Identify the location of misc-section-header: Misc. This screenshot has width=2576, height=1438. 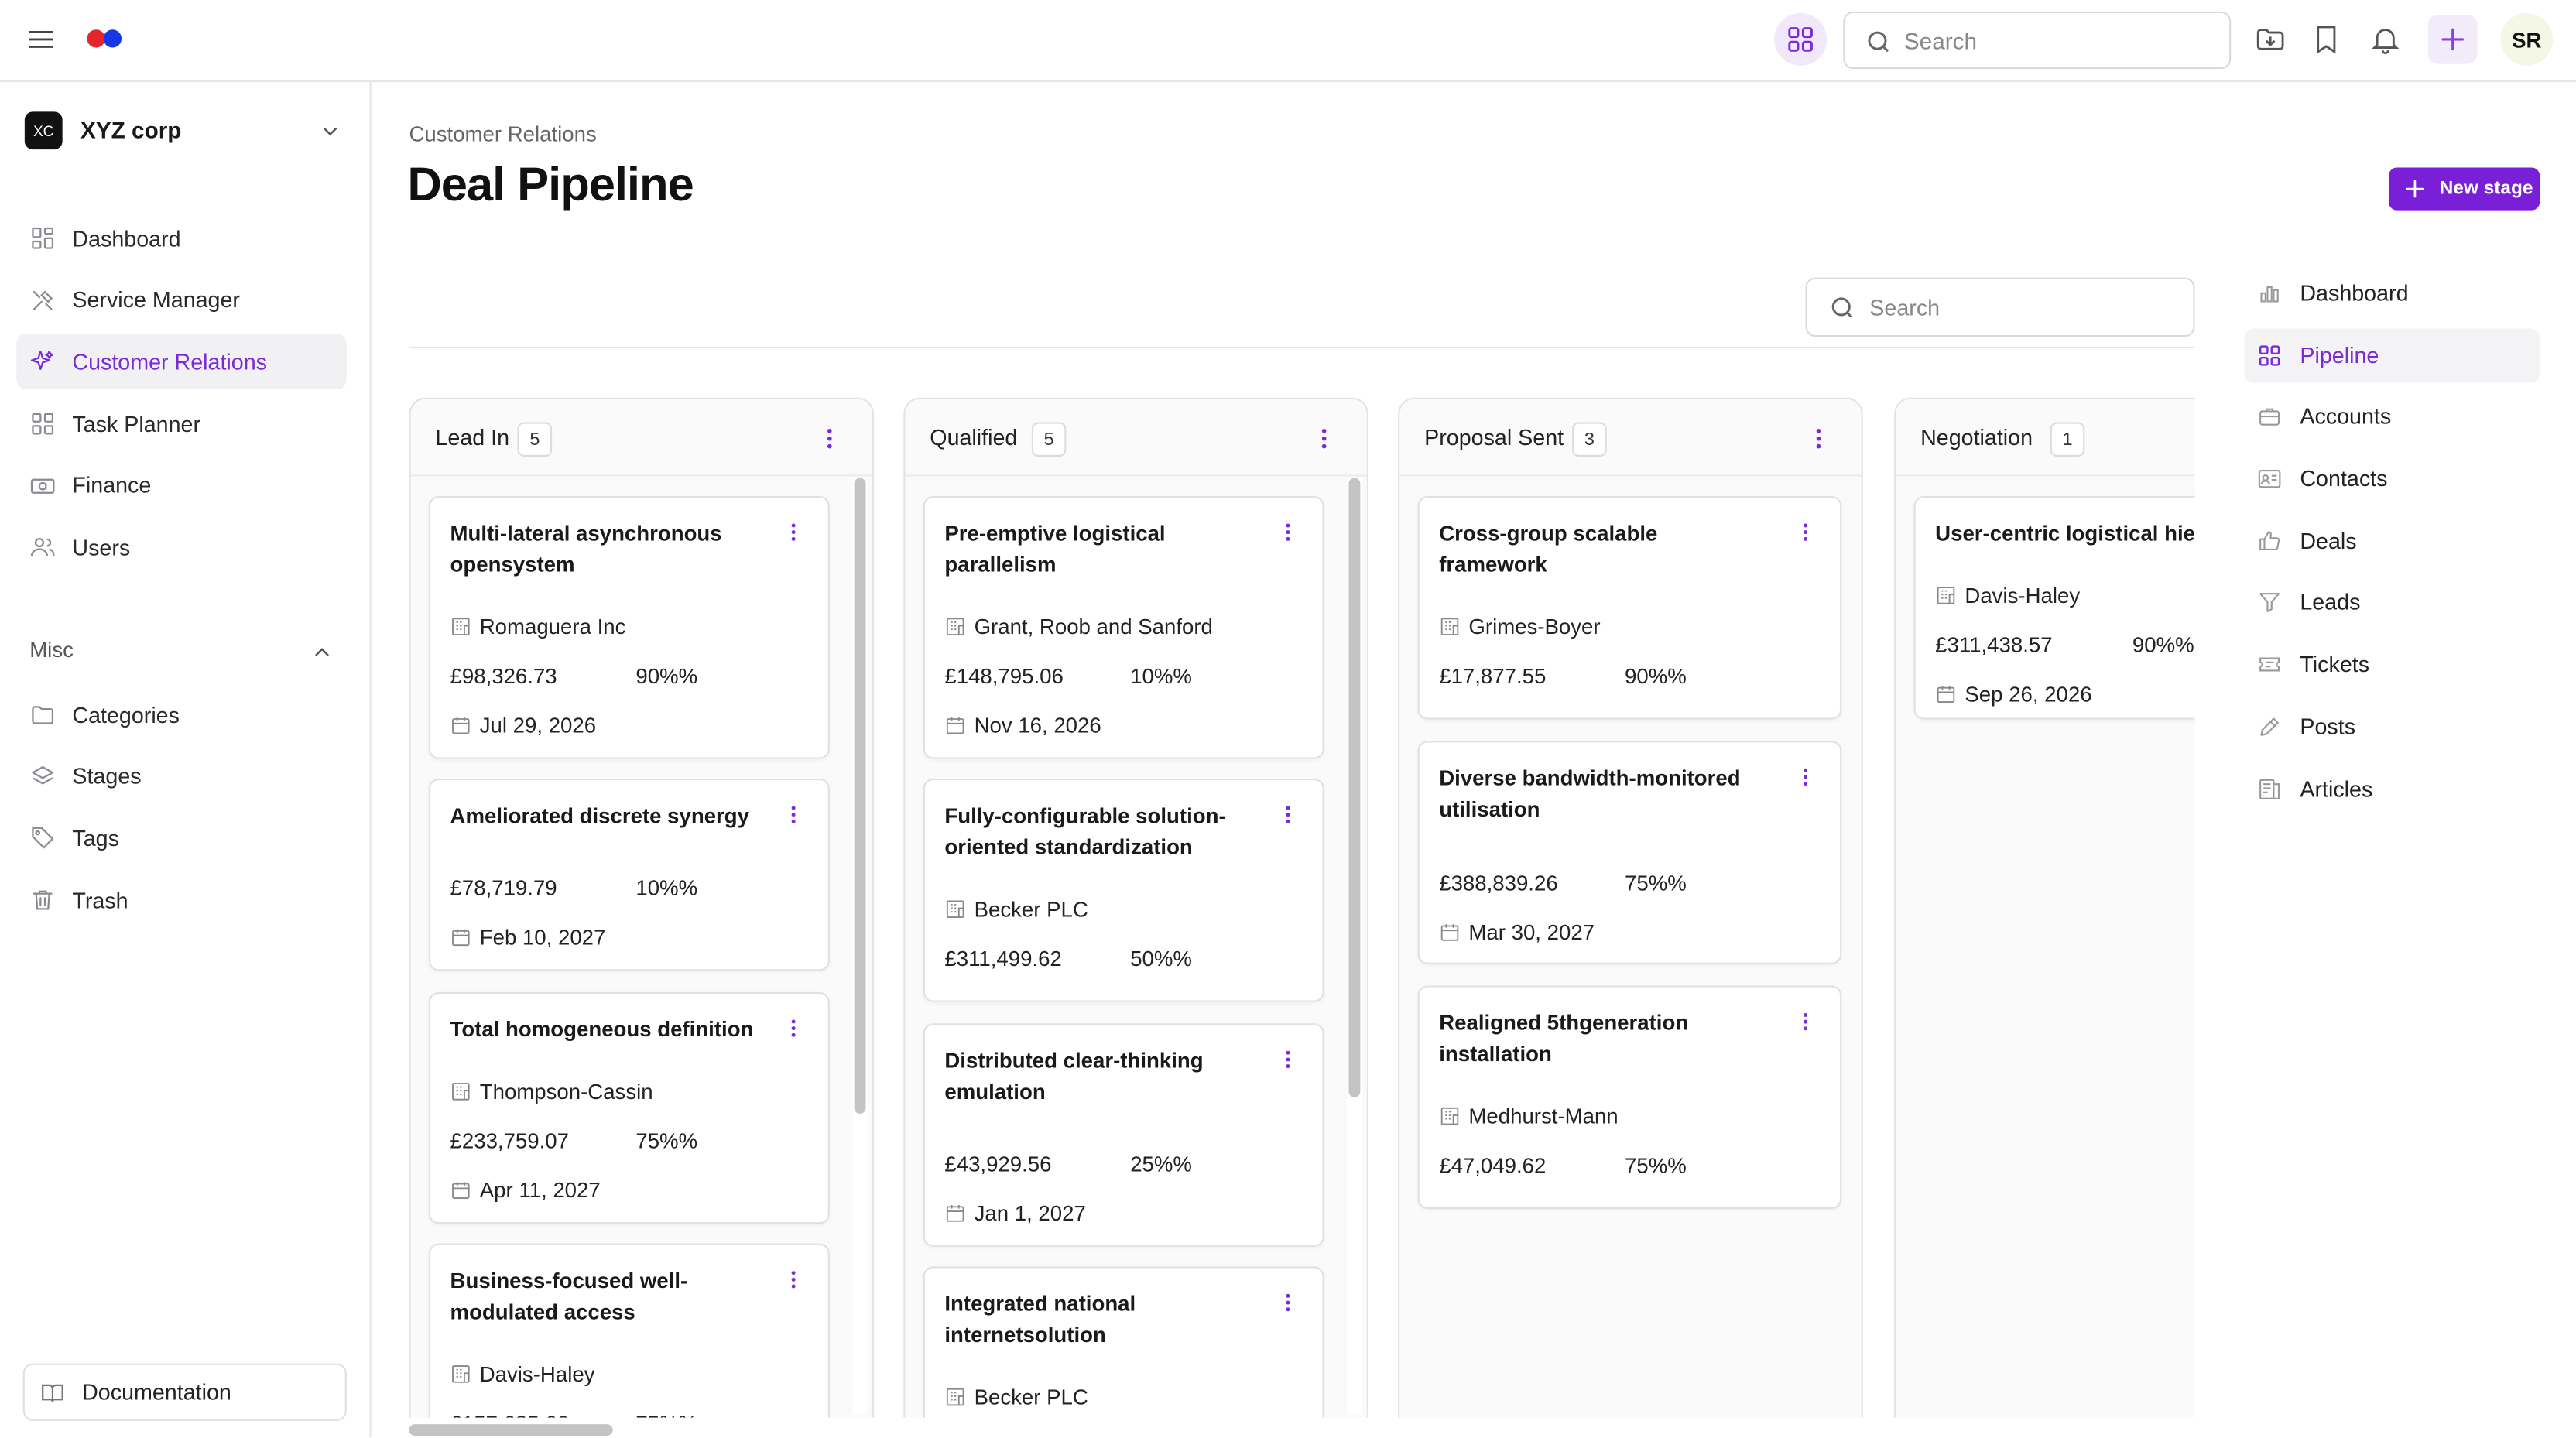
(181, 651).